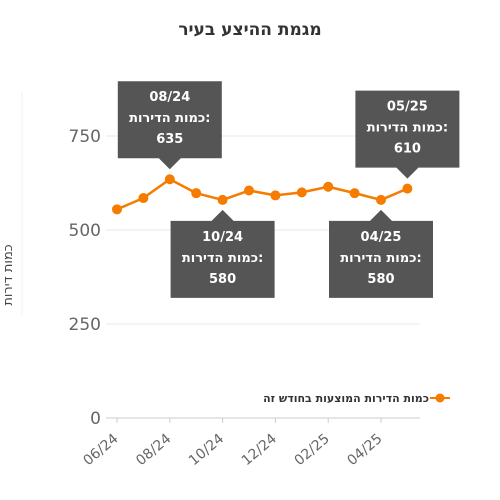 The width and height of the screenshot is (500, 500). I want to click on x-tick-label: 04/25, so click(364, 450).